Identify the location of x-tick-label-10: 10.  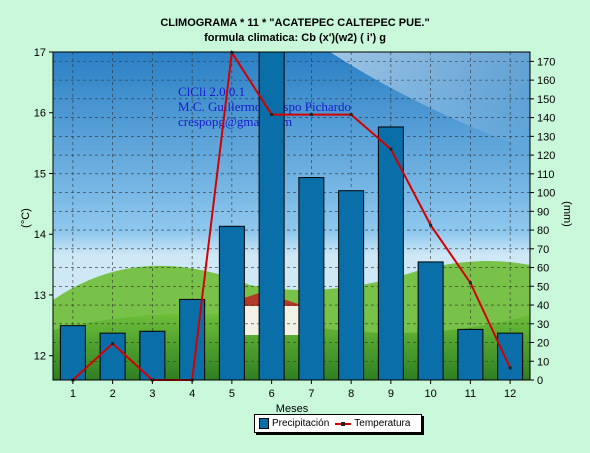
(431, 394).